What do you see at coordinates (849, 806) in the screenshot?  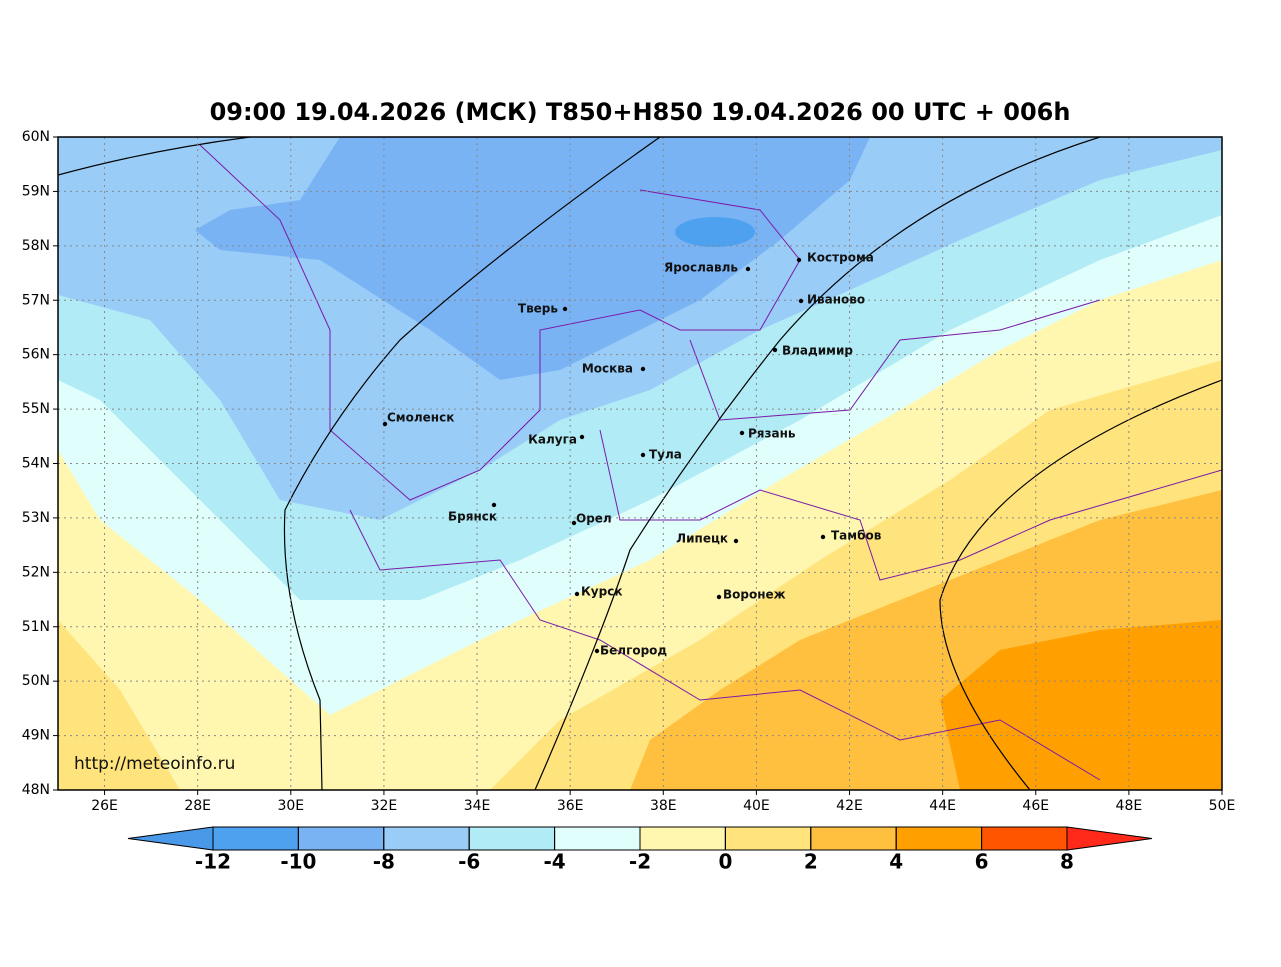 I see `lon-label: 42E` at bounding box center [849, 806].